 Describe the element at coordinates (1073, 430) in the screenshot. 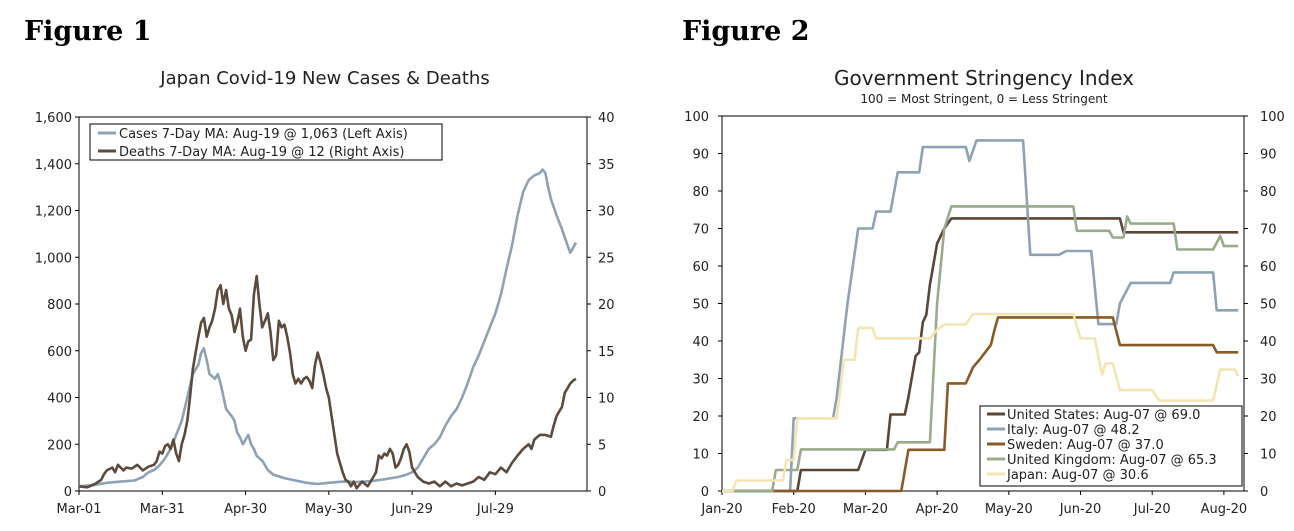

I see `legend-label-italy: Italy: Aug-07 @ 48.2` at that location.